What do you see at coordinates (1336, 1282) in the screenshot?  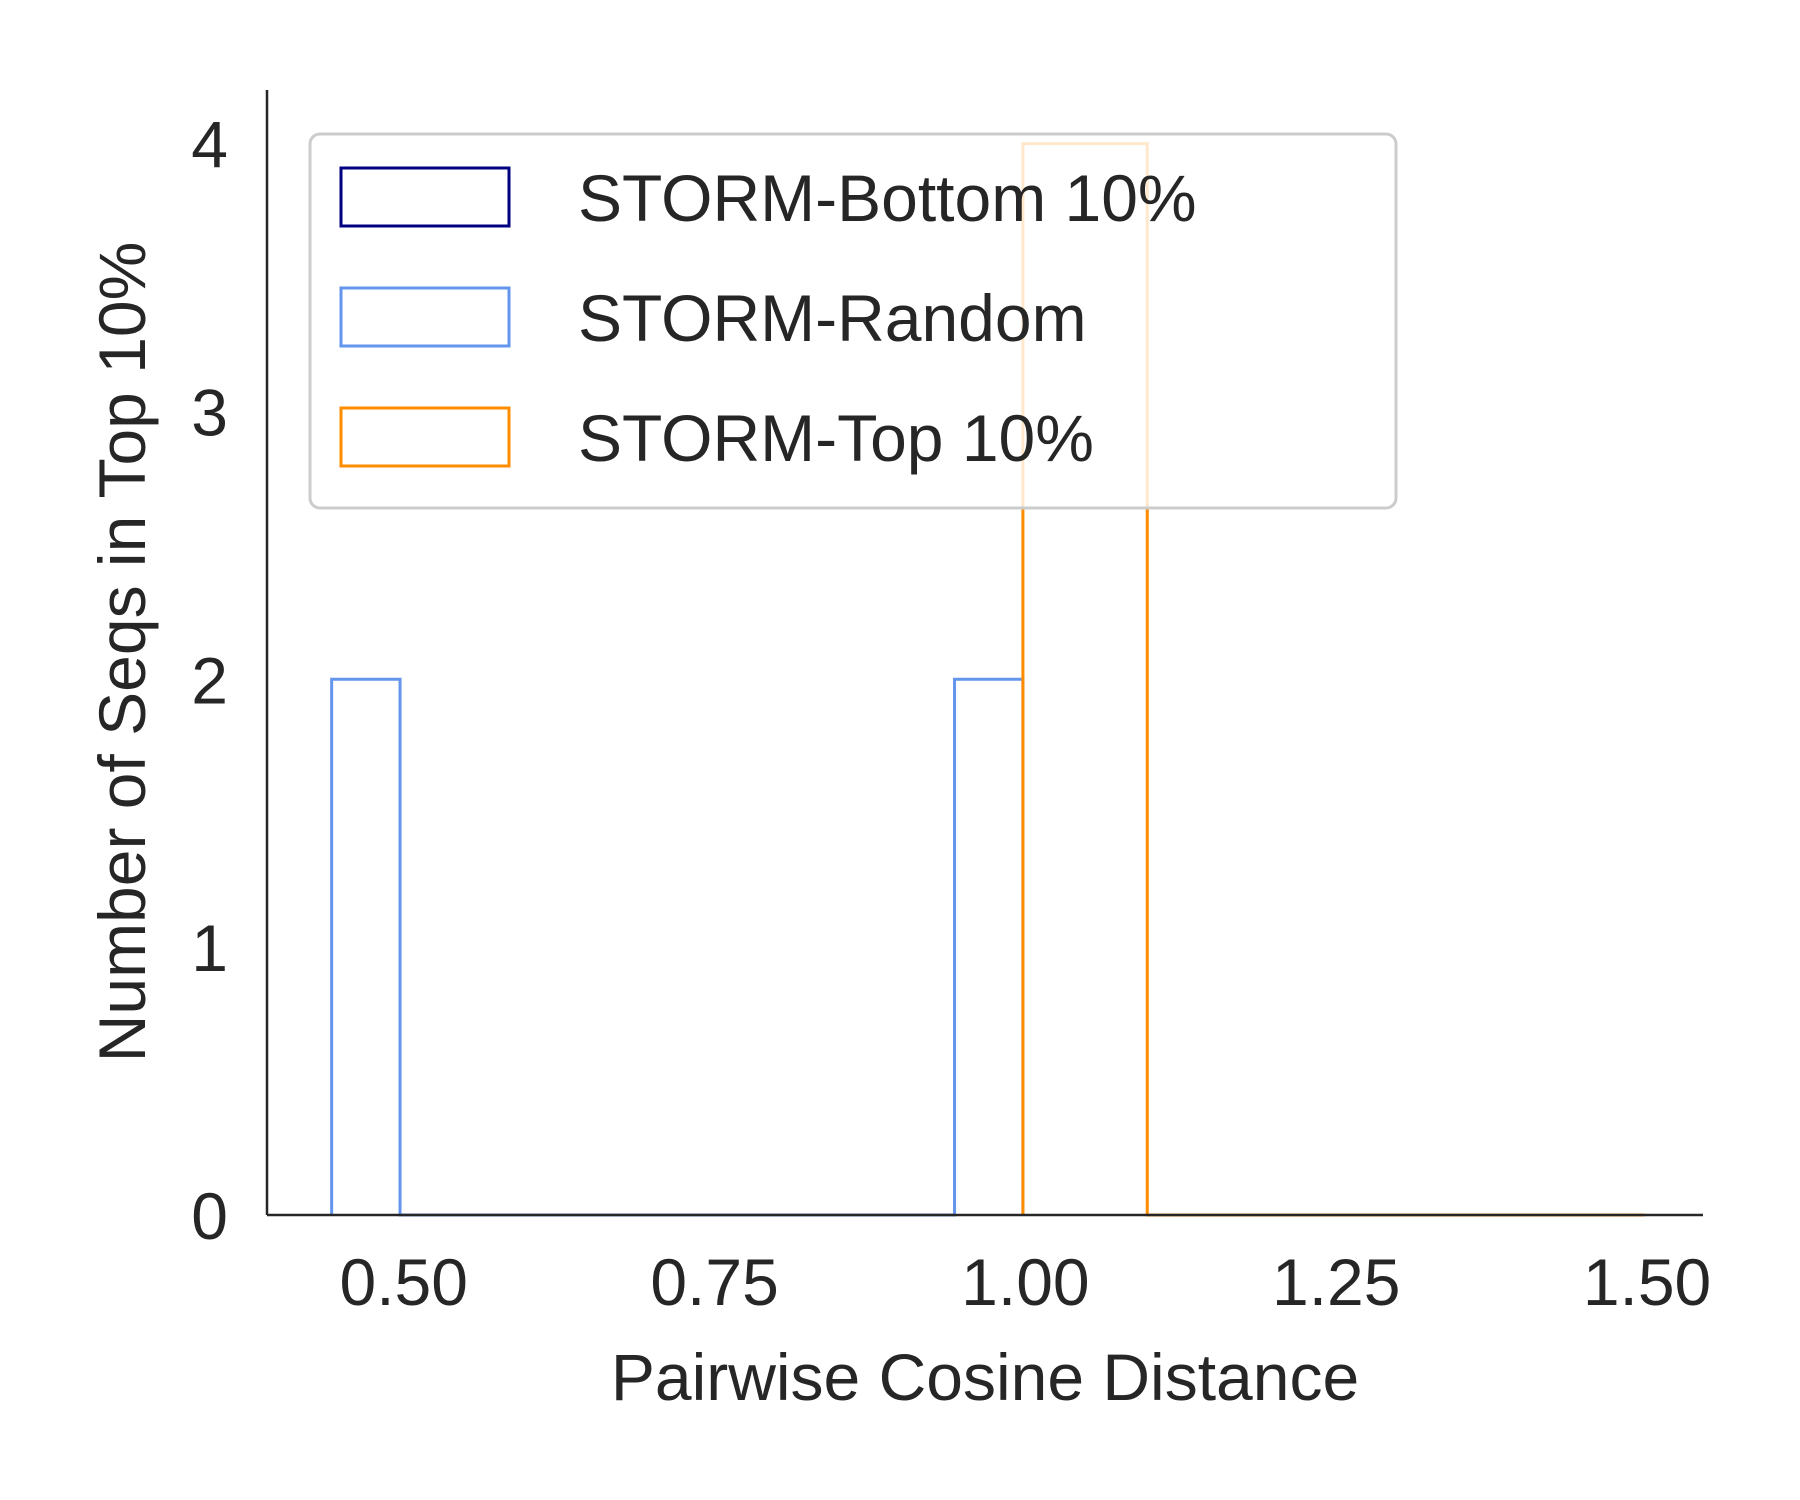 I see `x-tick-label: 1.25` at bounding box center [1336, 1282].